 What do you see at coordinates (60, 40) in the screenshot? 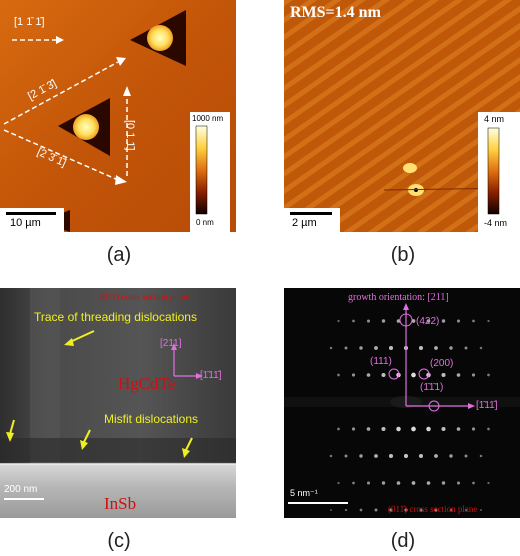
I see `arrow-dir1-head` at bounding box center [60, 40].